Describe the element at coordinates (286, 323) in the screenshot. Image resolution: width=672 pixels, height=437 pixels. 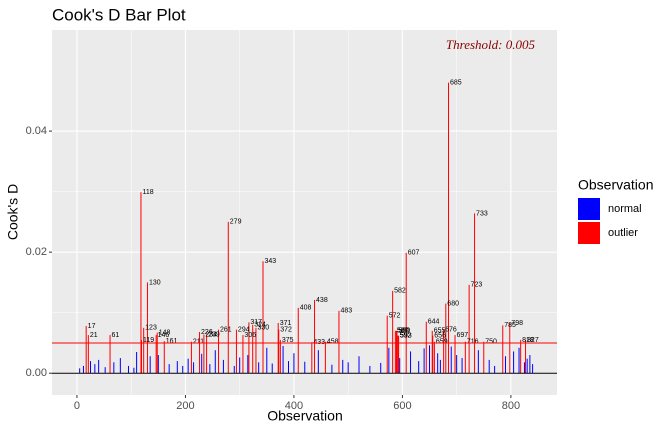
I see `data-label: 371` at that location.